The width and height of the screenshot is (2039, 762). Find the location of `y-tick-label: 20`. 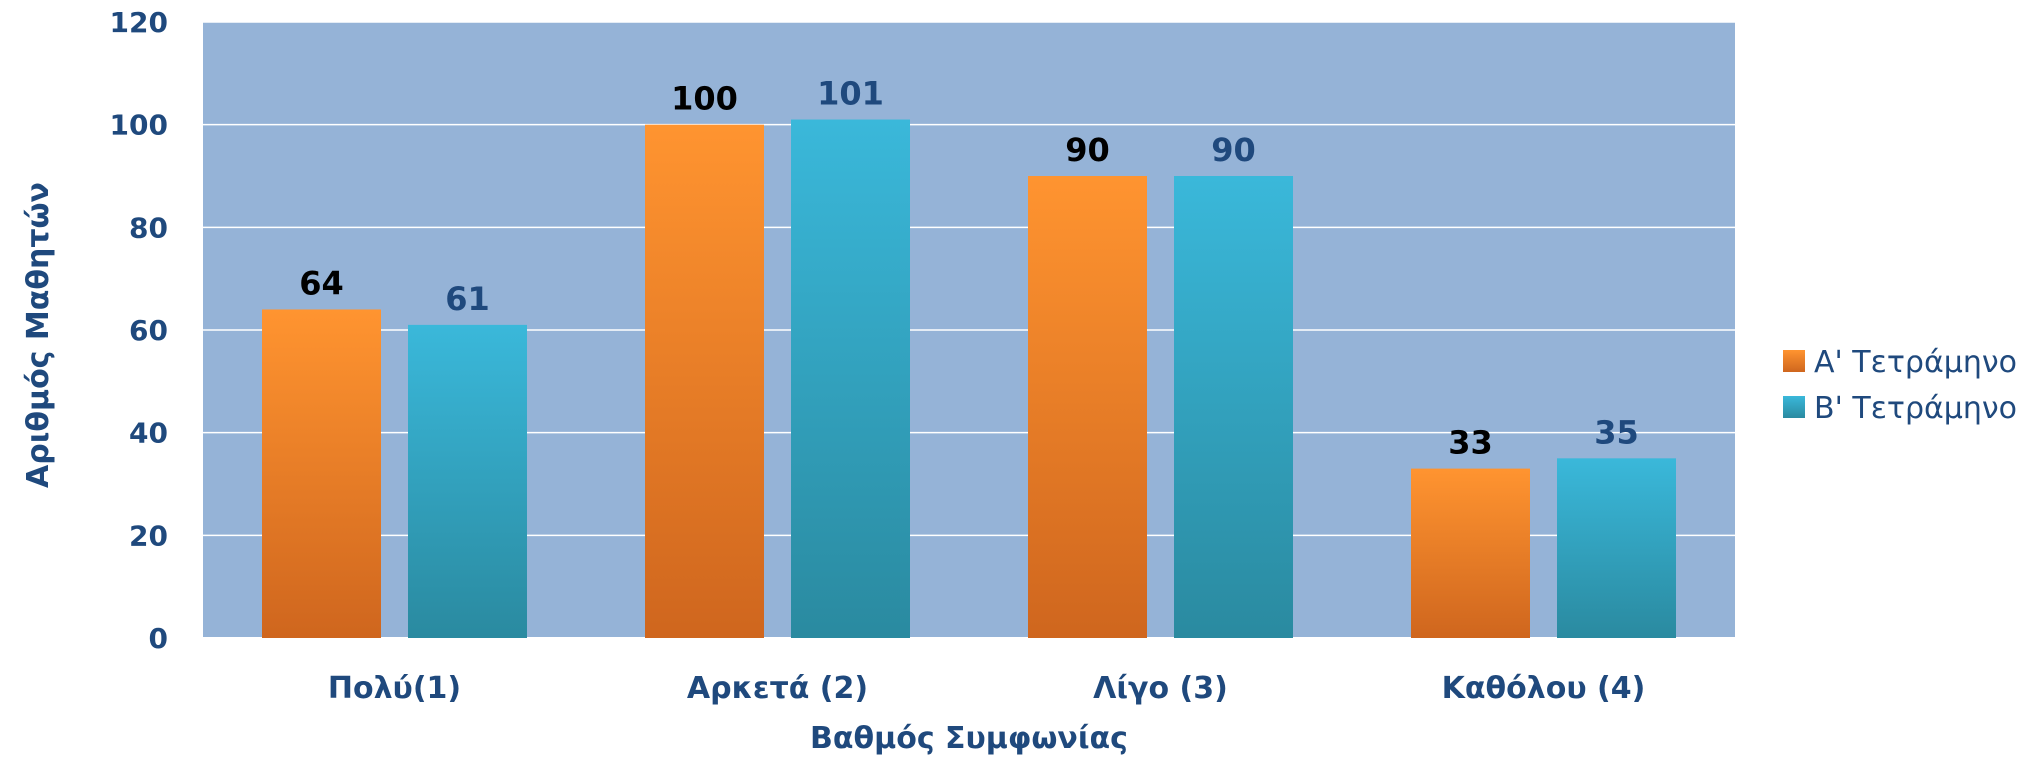

y-tick-label: 20 is located at coordinates (148, 535).